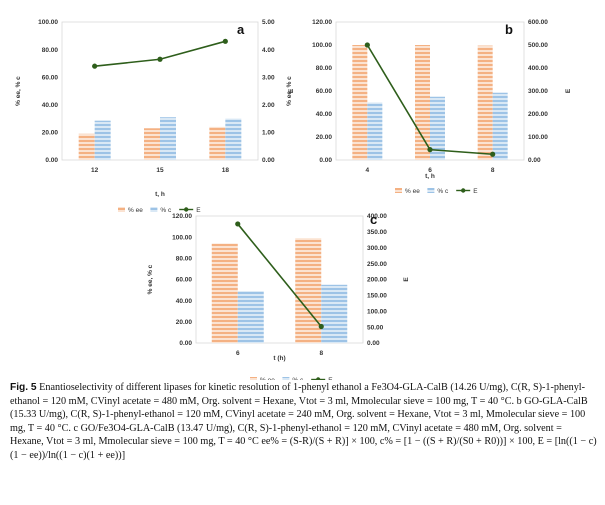 This screenshot has width=605, height=505. I want to click on y2-tick-label: 500.00, so click(538, 45).